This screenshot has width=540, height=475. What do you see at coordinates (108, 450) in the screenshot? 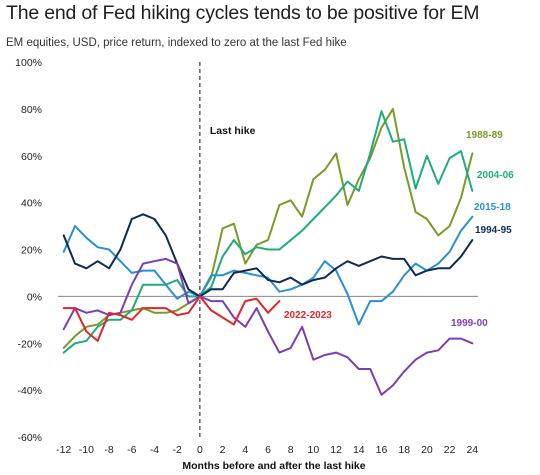
I see `x-tick-label: -8` at bounding box center [108, 450].